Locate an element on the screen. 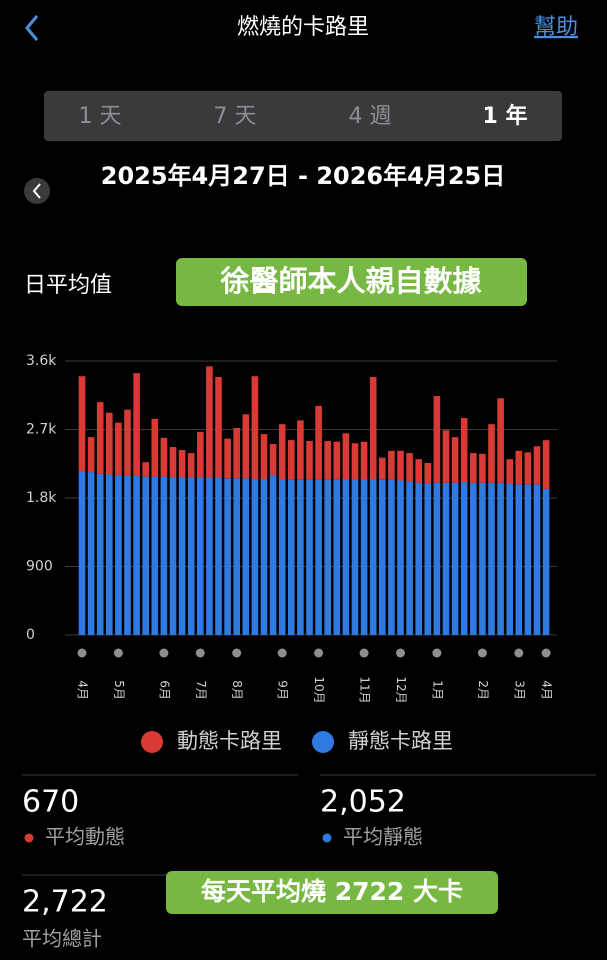 Image resolution: width=607 pixels, height=960 pixels. back-button is located at coordinates (32, 28).